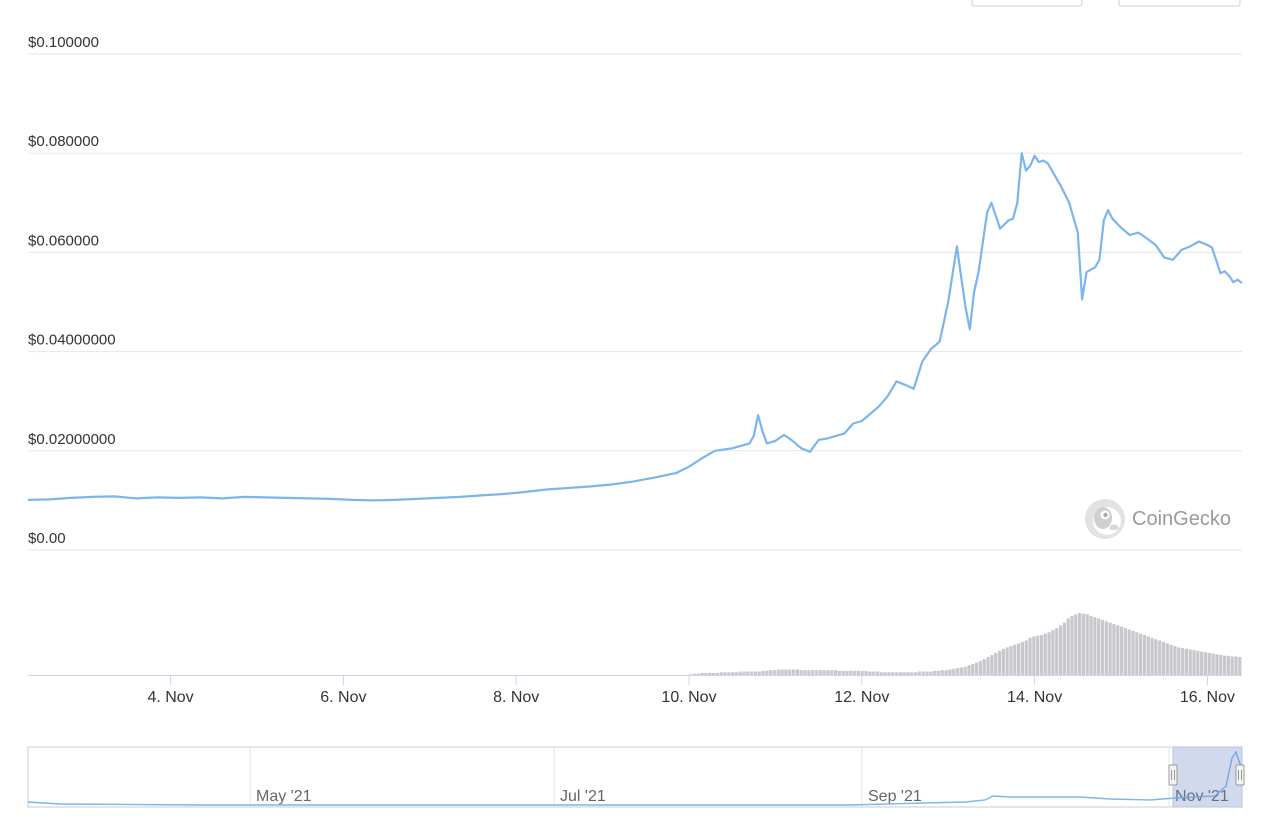  I want to click on x-tick-label: 6. Nov, so click(343, 697).